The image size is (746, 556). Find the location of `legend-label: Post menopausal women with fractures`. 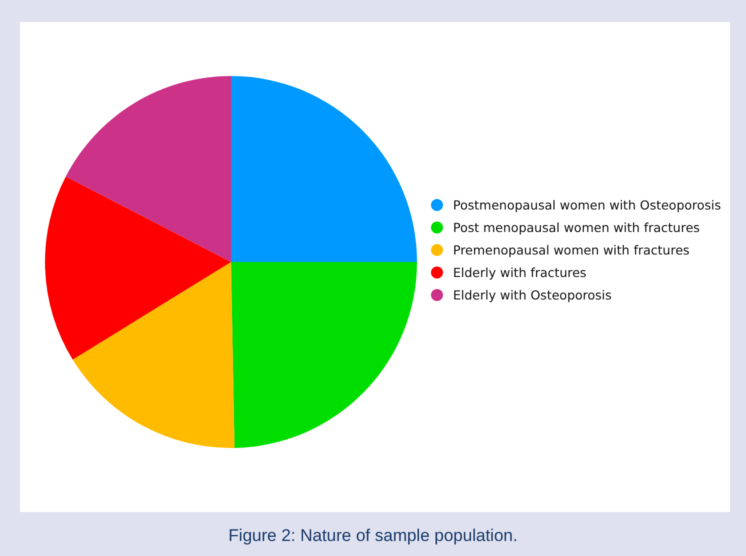

legend-label: Post menopausal women with fractures is located at coordinates (576, 227).